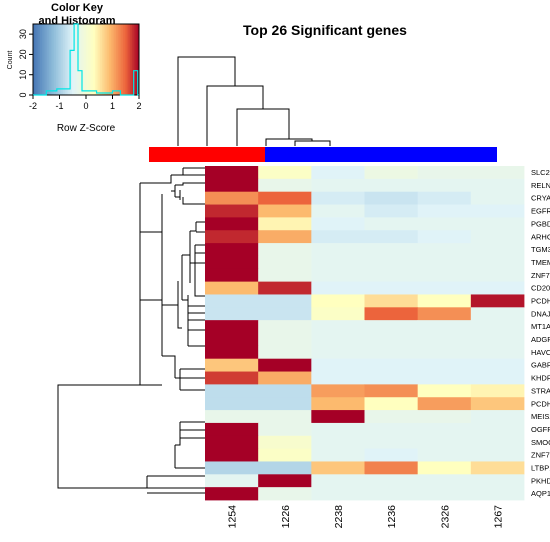 The image size is (550, 542). I want to click on row-label: PKHD1L1, so click(540, 480).